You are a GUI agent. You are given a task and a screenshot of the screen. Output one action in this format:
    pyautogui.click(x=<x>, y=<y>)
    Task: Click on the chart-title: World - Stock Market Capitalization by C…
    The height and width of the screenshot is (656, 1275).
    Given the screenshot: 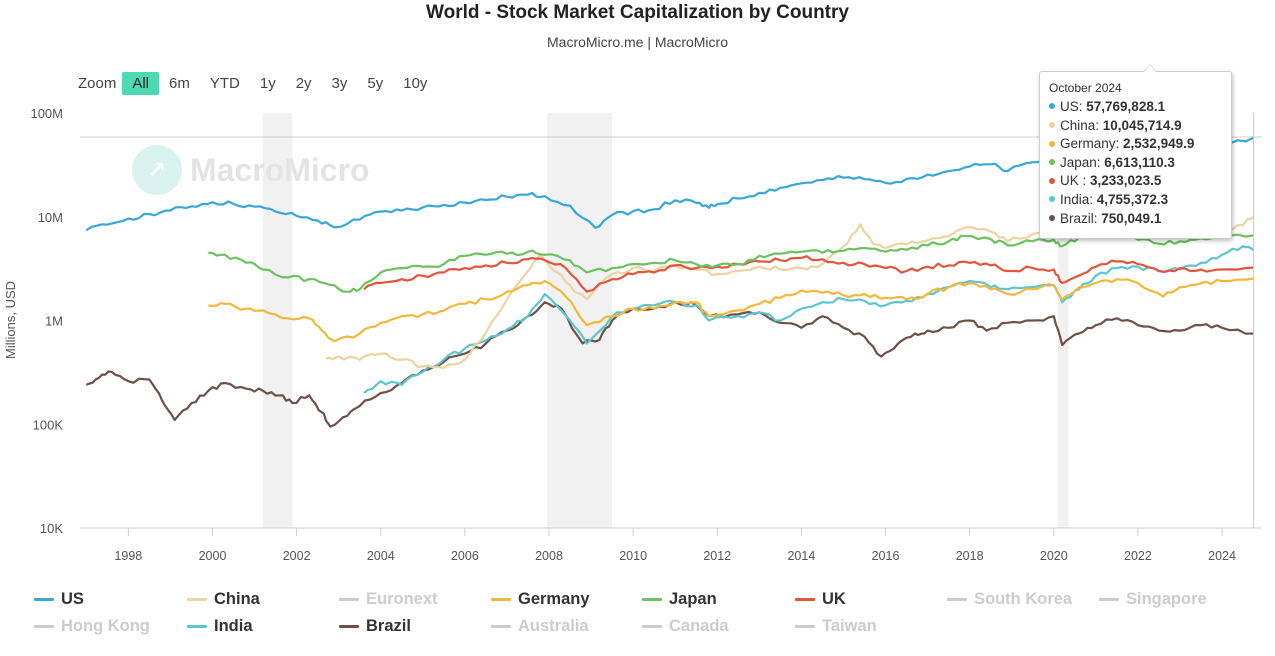 What is the action you would take?
    pyautogui.click(x=637, y=12)
    